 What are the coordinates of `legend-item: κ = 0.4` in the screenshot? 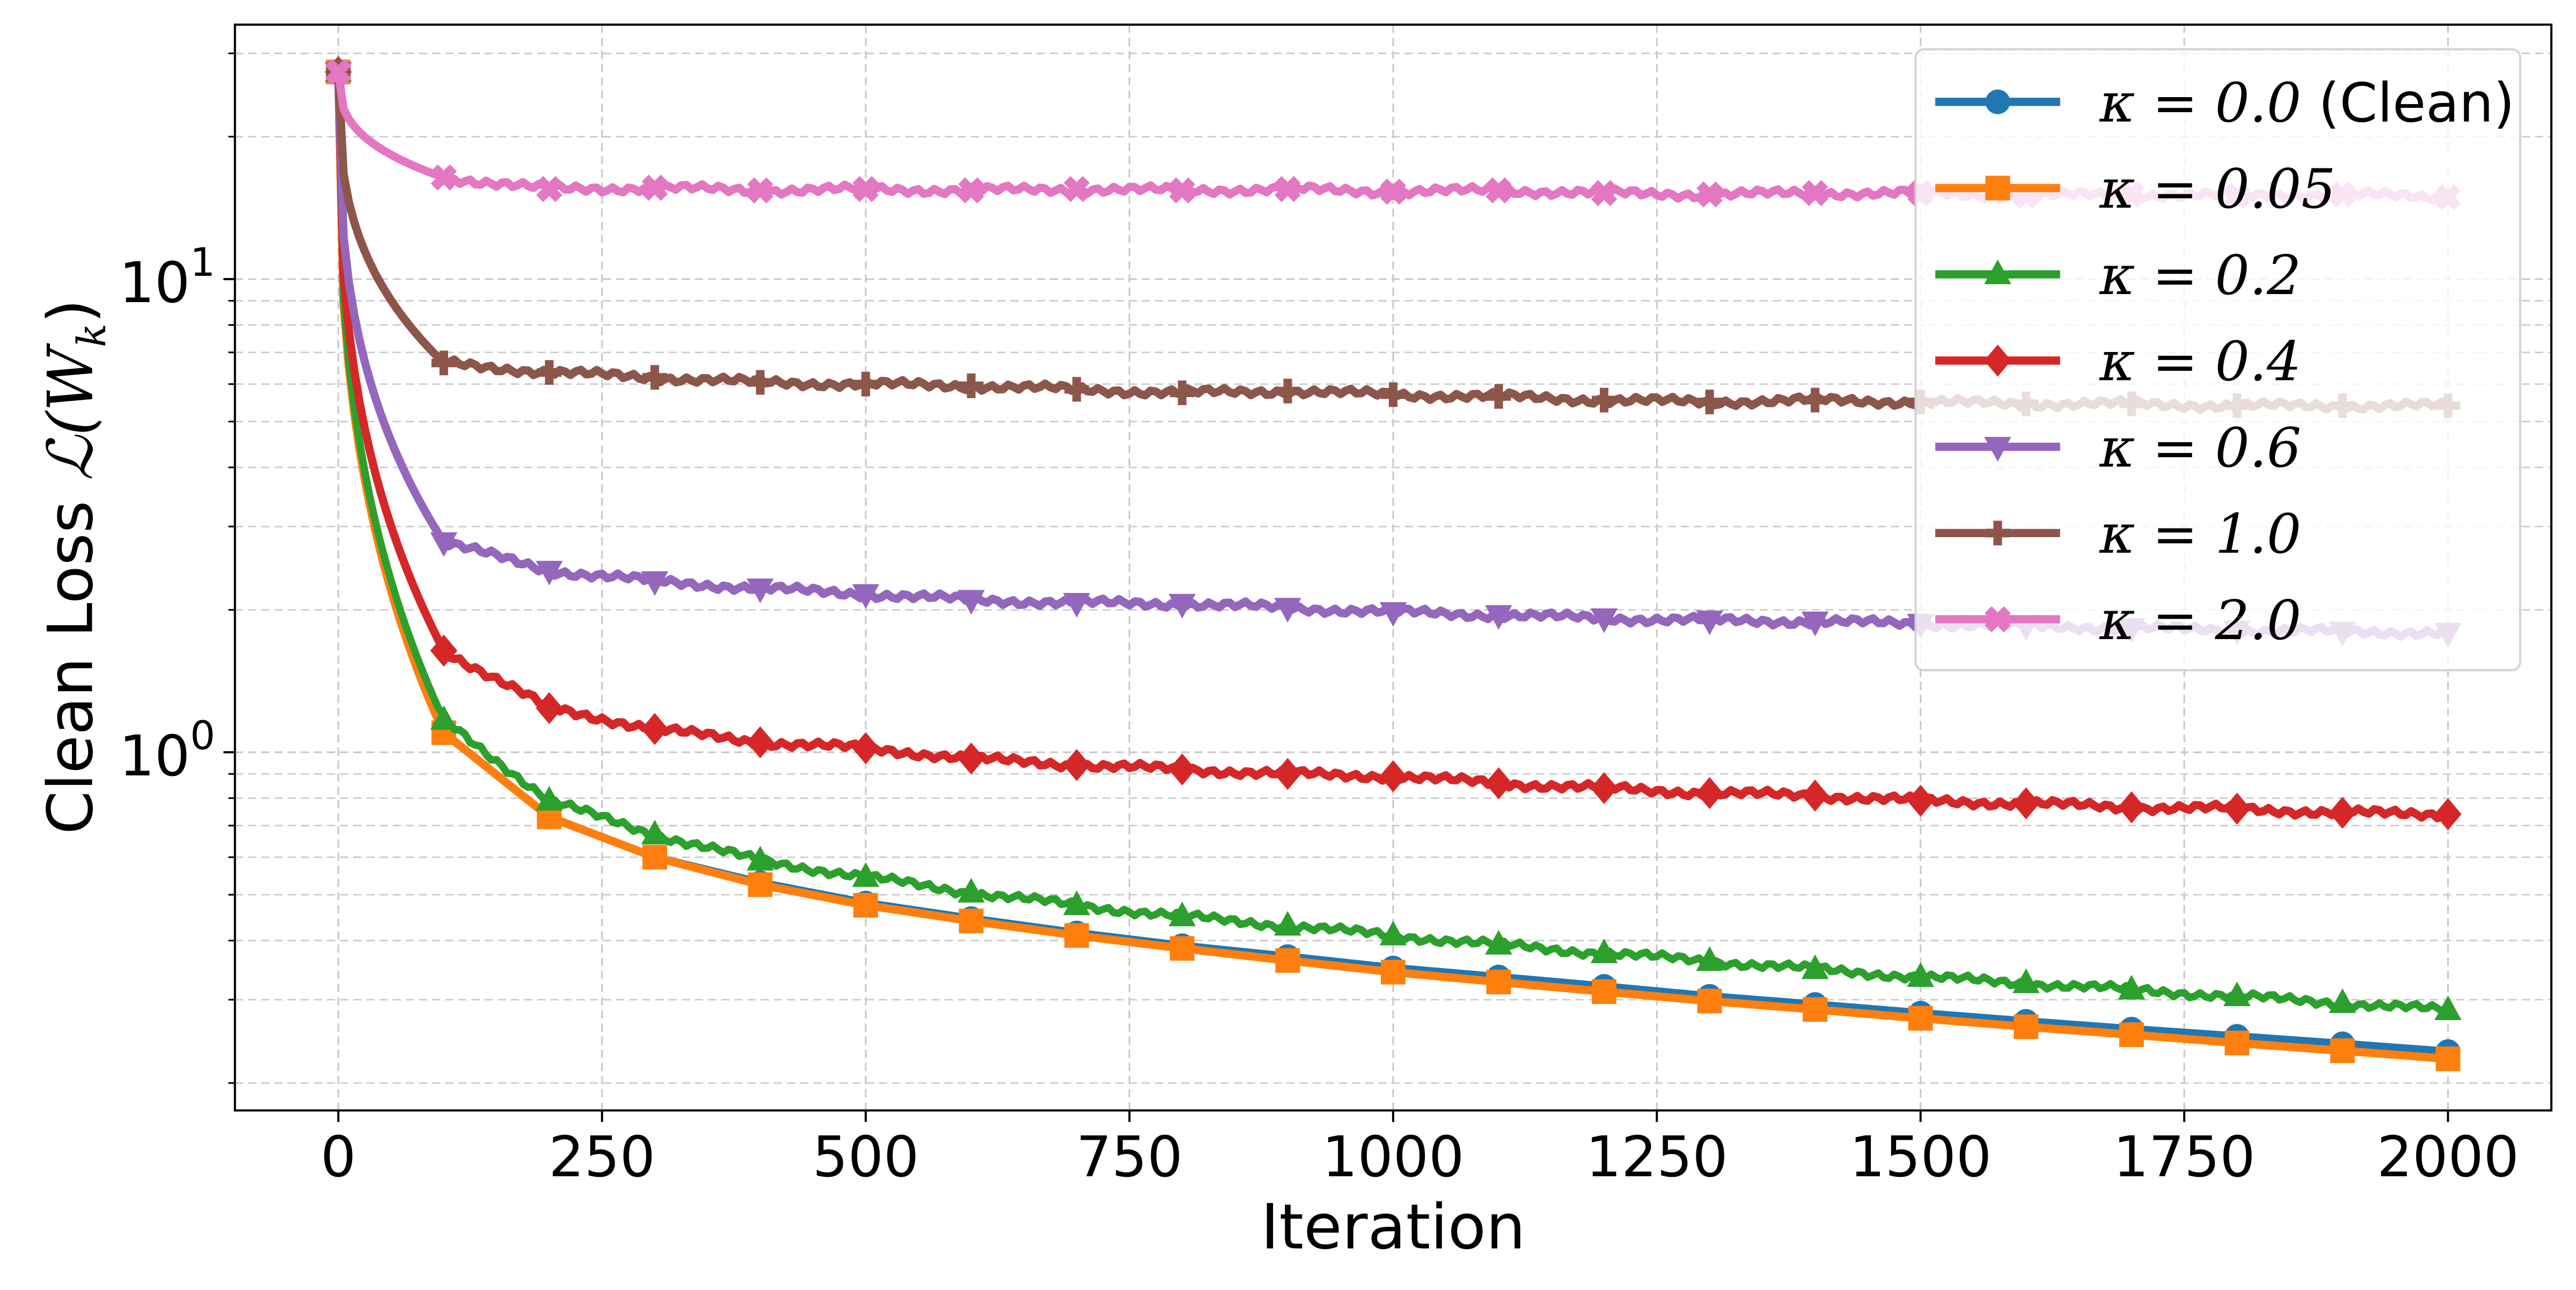 It's located at (2118, 361).